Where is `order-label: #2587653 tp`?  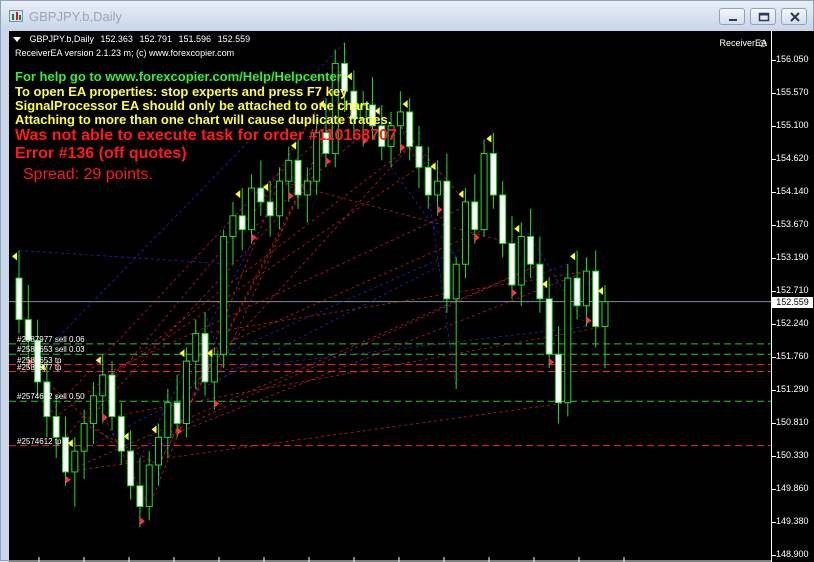 order-label: #2587653 tp is located at coordinates (39, 360).